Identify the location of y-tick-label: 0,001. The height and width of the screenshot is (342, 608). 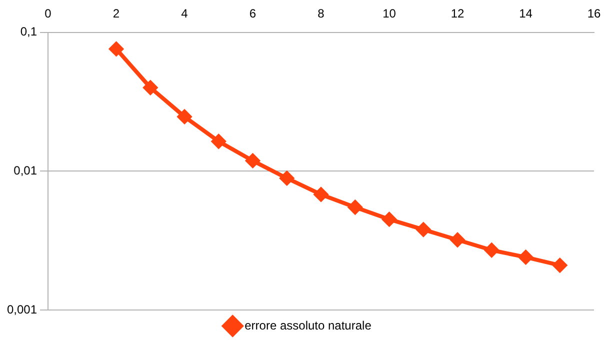
(22, 309).